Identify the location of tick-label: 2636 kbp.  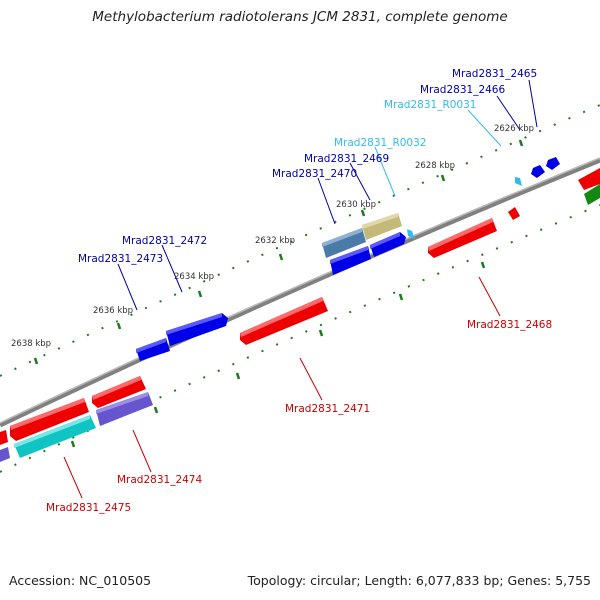
(113, 311).